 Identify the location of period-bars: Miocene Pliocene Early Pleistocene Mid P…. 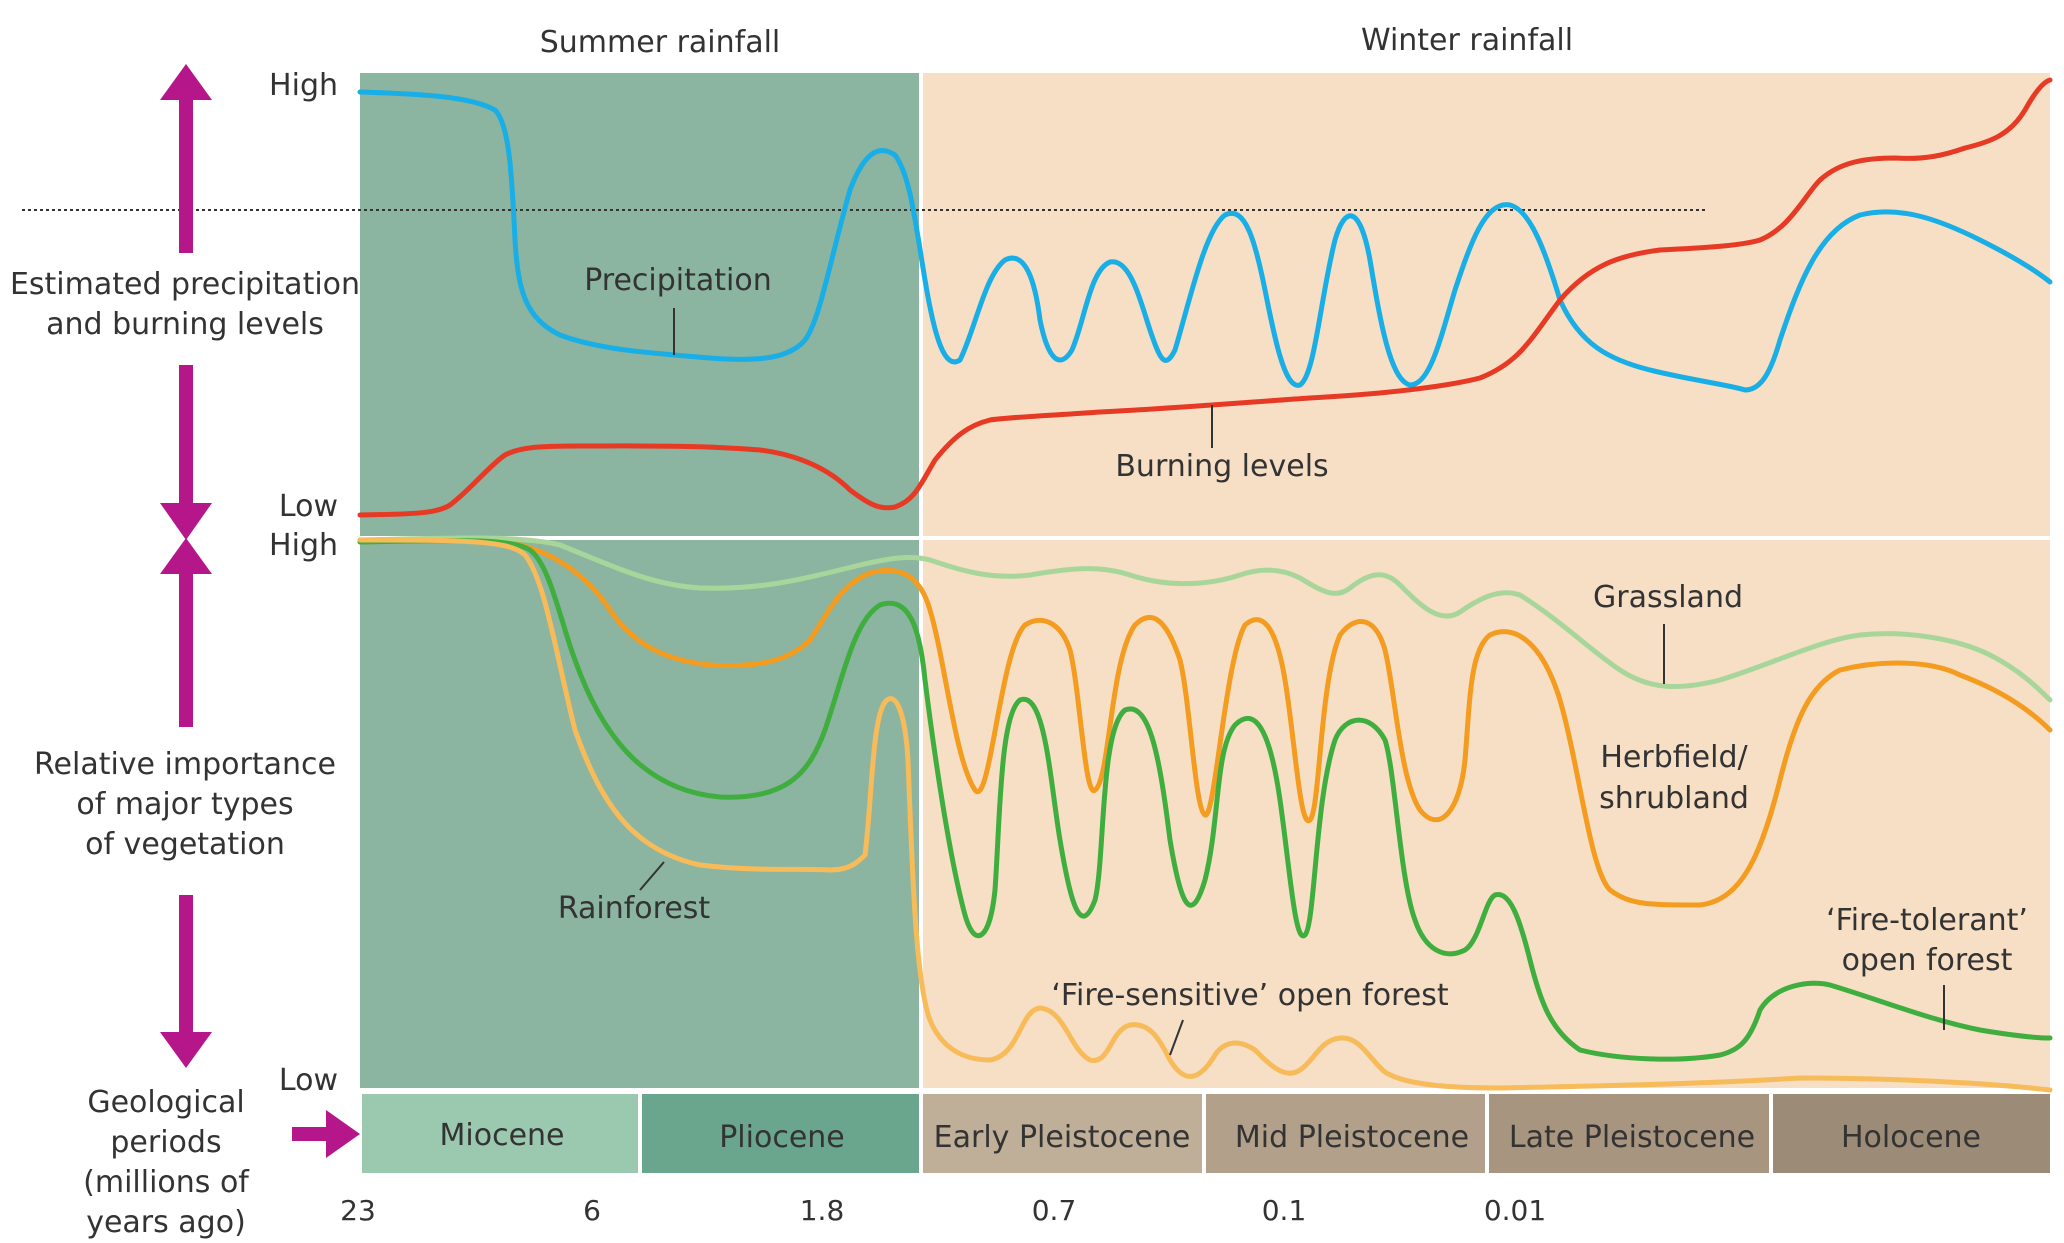
(1206, 1133).